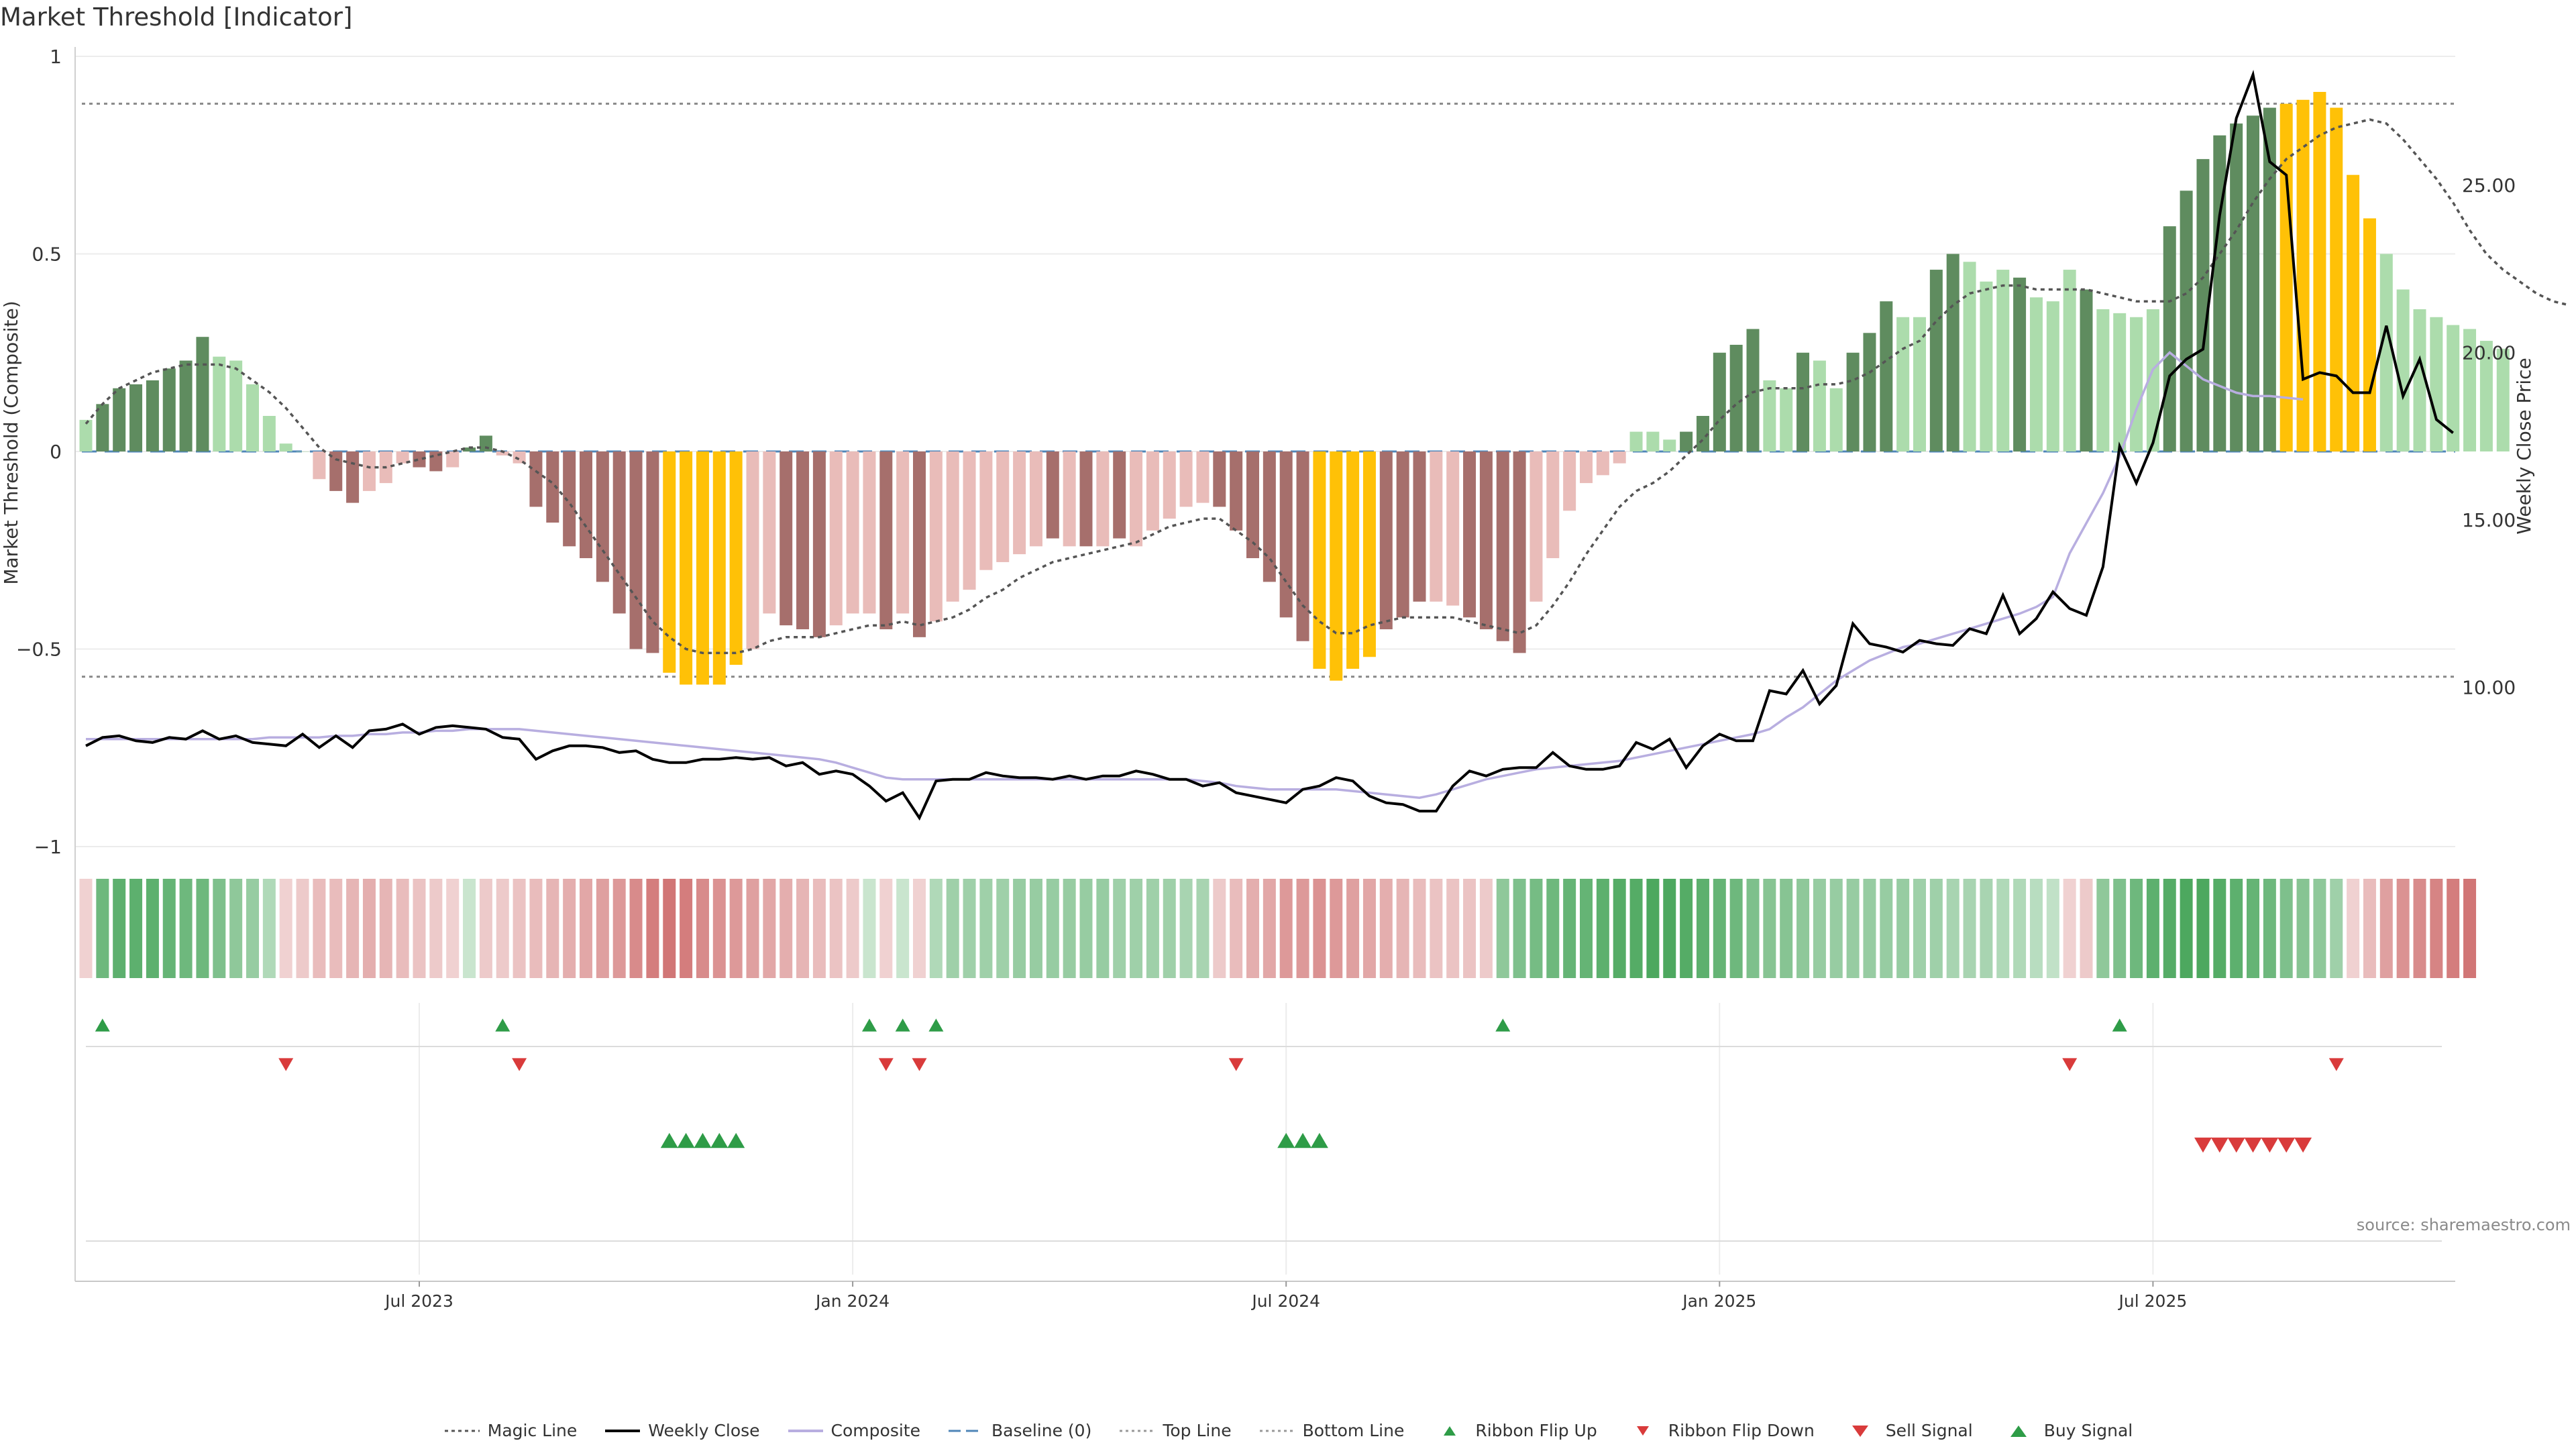  What do you see at coordinates (2489, 353) in the screenshot?
I see `y2-tick-label: 20.00` at bounding box center [2489, 353].